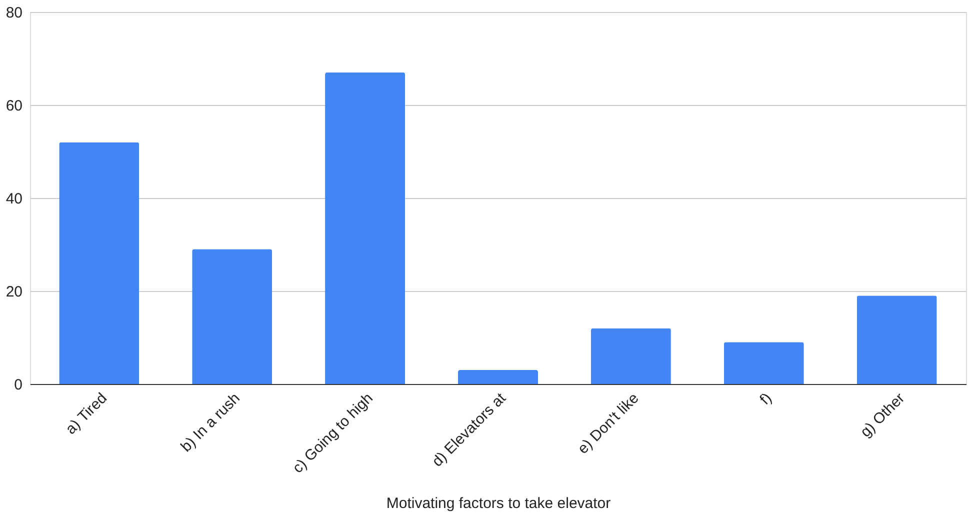 The image size is (971, 516). I want to click on x-tick-label: b) In a rush, so click(211, 423).